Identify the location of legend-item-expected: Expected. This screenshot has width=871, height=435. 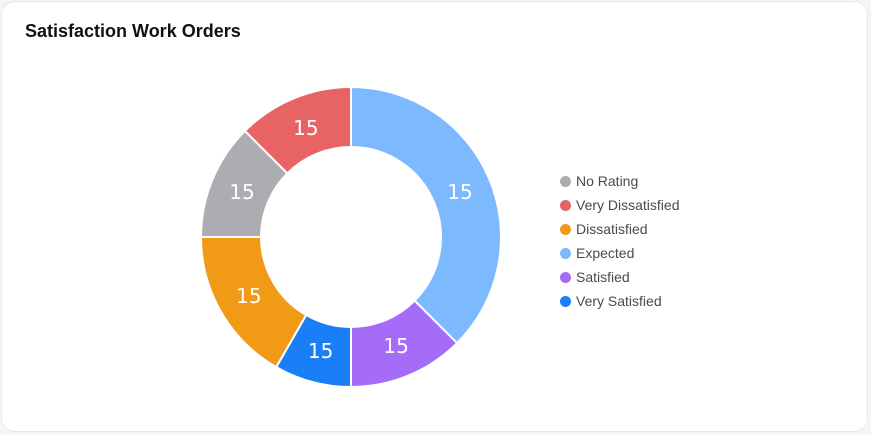
(619, 253).